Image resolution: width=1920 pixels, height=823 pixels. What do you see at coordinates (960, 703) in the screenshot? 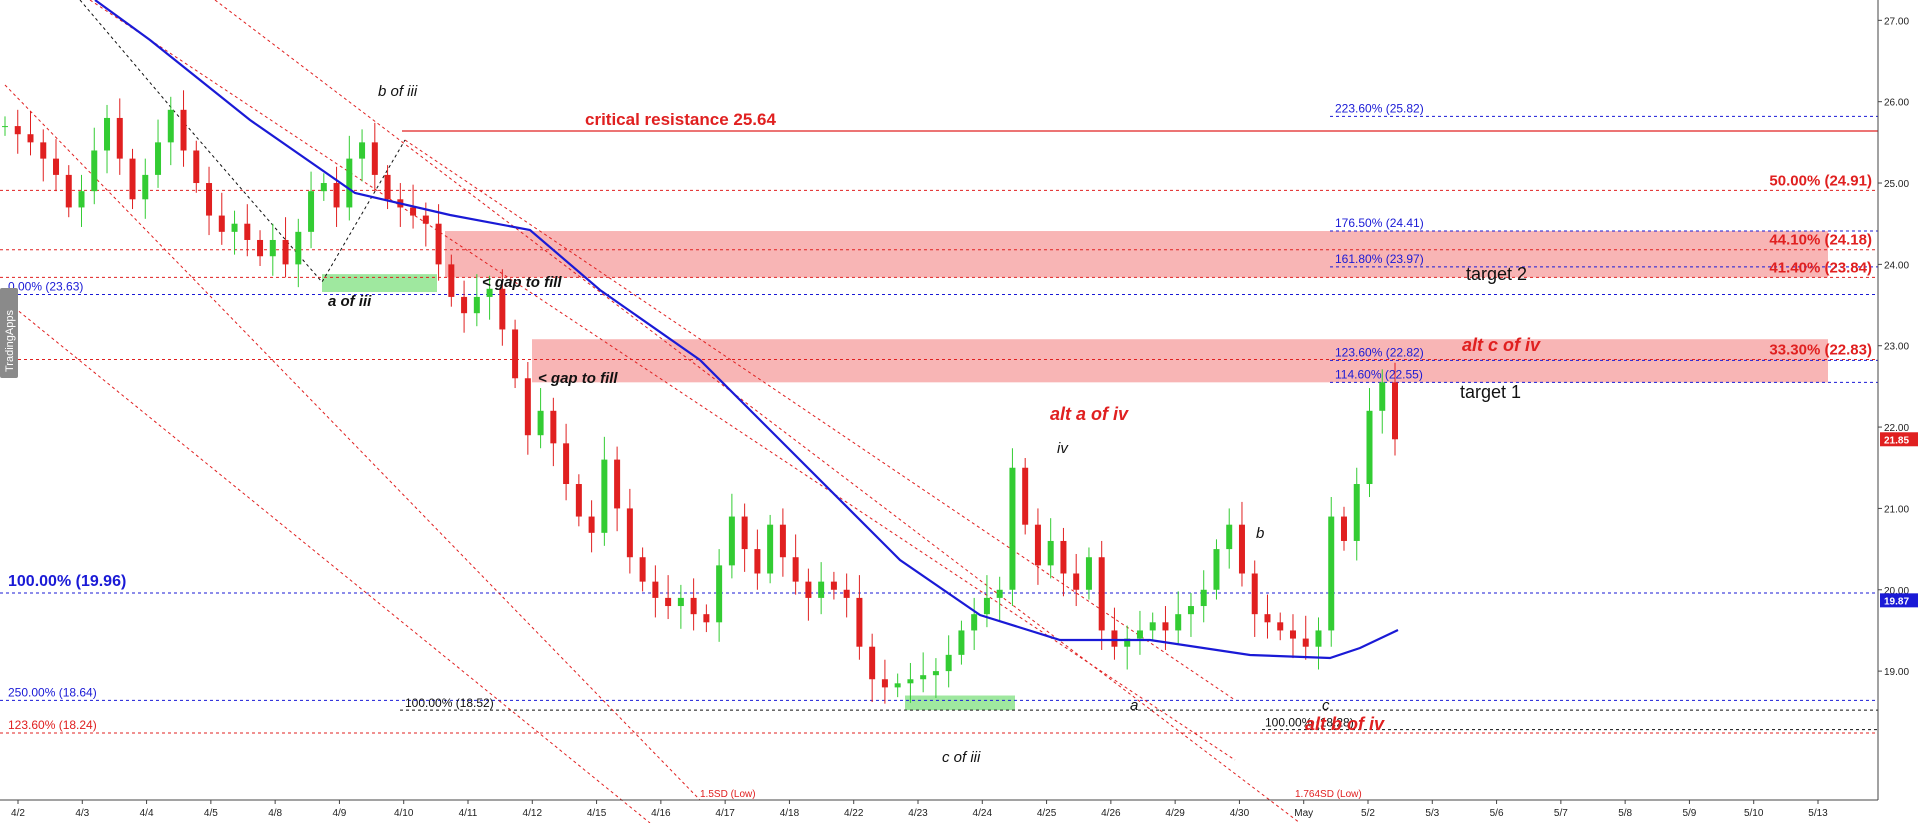
I see `c-of-iii-box` at bounding box center [960, 703].